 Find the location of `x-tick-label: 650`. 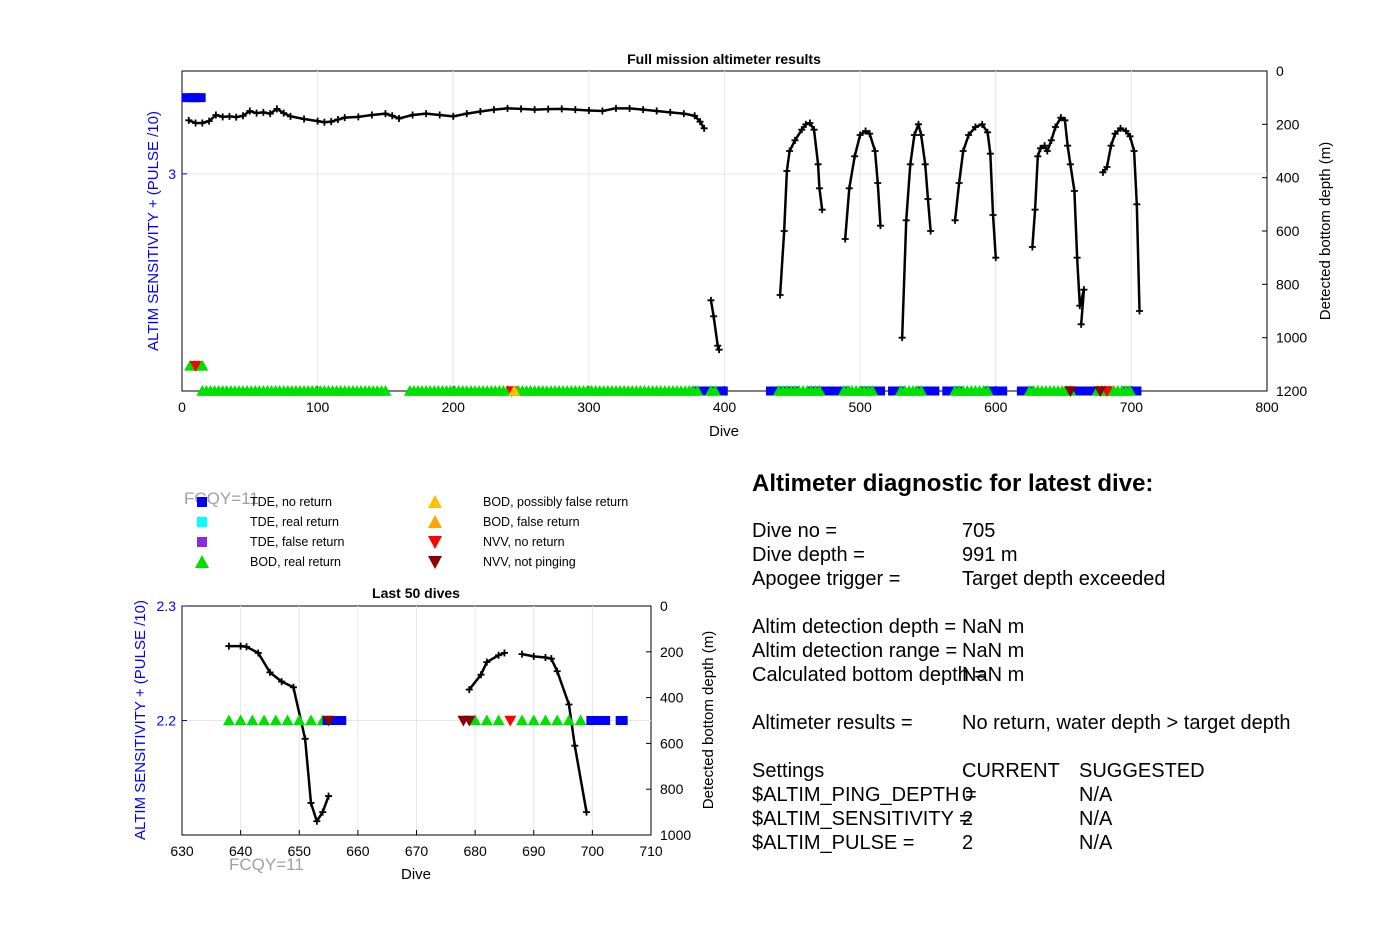

x-tick-label: 650 is located at coordinates (300, 851).